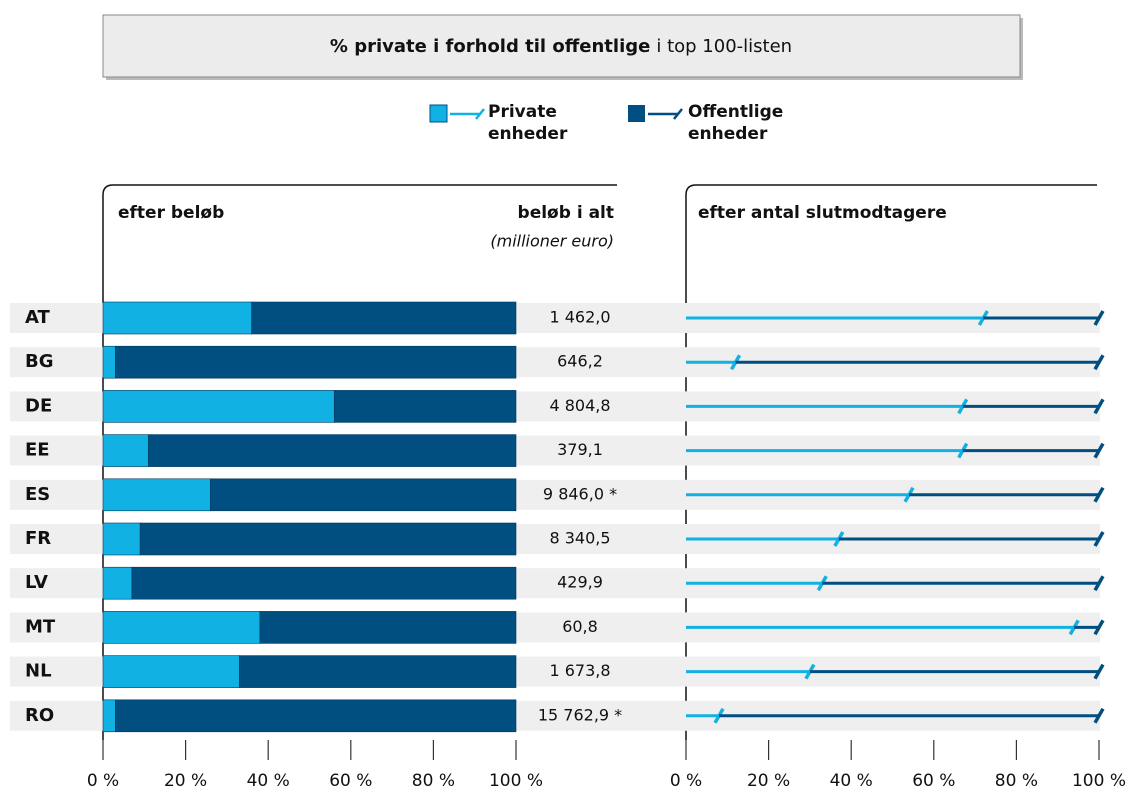 This screenshot has height=794, width=1131. What do you see at coordinates (579, 405) in the screenshot?
I see `total-label: 4 804,8` at bounding box center [579, 405].